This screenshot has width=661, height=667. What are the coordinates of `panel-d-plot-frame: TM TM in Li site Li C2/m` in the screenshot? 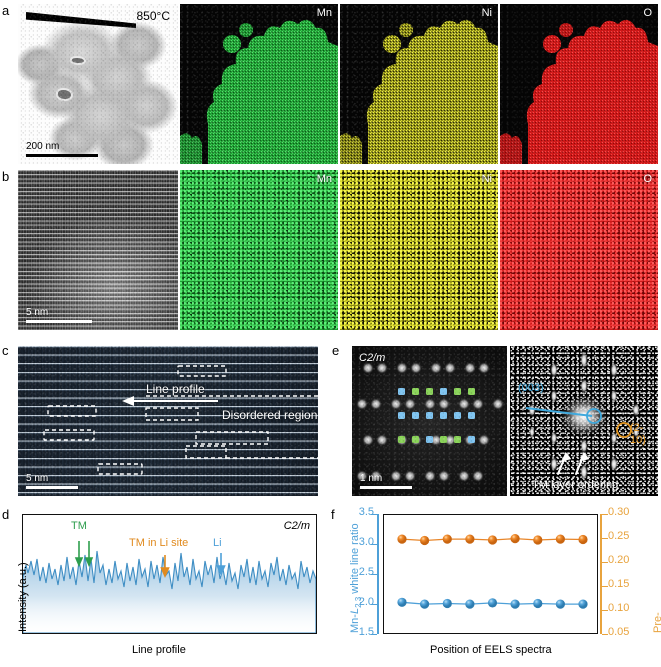 It's located at (169, 574).